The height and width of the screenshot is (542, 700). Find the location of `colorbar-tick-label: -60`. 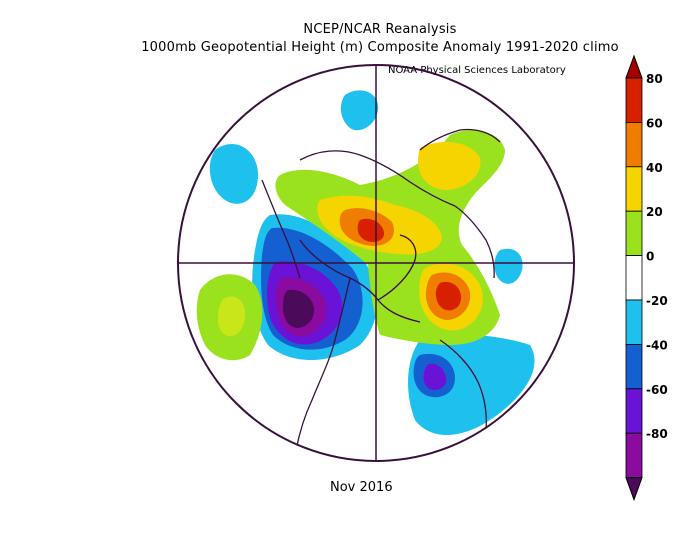

colorbar-tick-label: -60 is located at coordinates (657, 390).